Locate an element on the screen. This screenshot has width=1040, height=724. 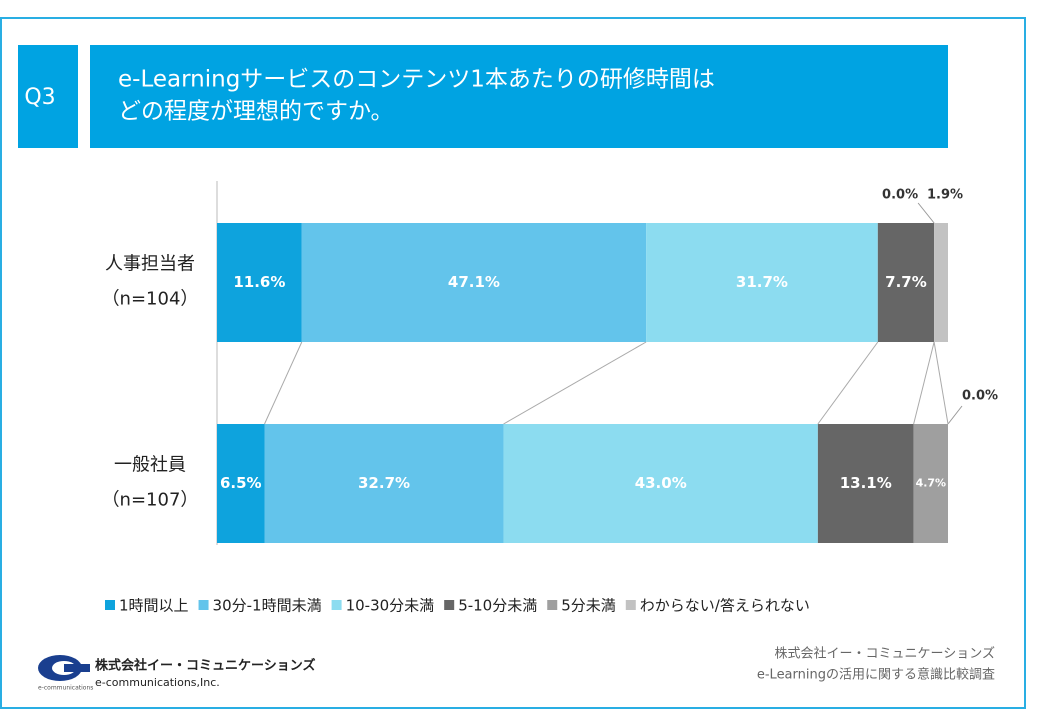
title: どの程度が理想的ですか。 is located at coordinates (256, 112).